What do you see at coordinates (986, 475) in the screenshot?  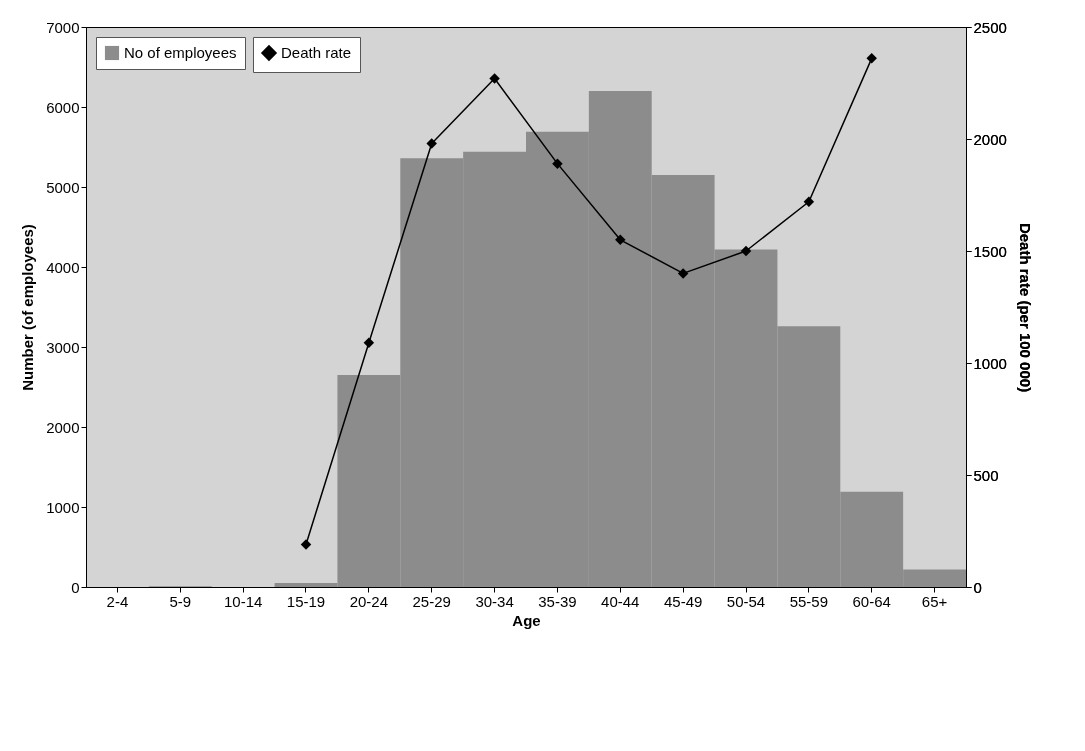 I see `y2-tick-label: 500` at bounding box center [986, 475].